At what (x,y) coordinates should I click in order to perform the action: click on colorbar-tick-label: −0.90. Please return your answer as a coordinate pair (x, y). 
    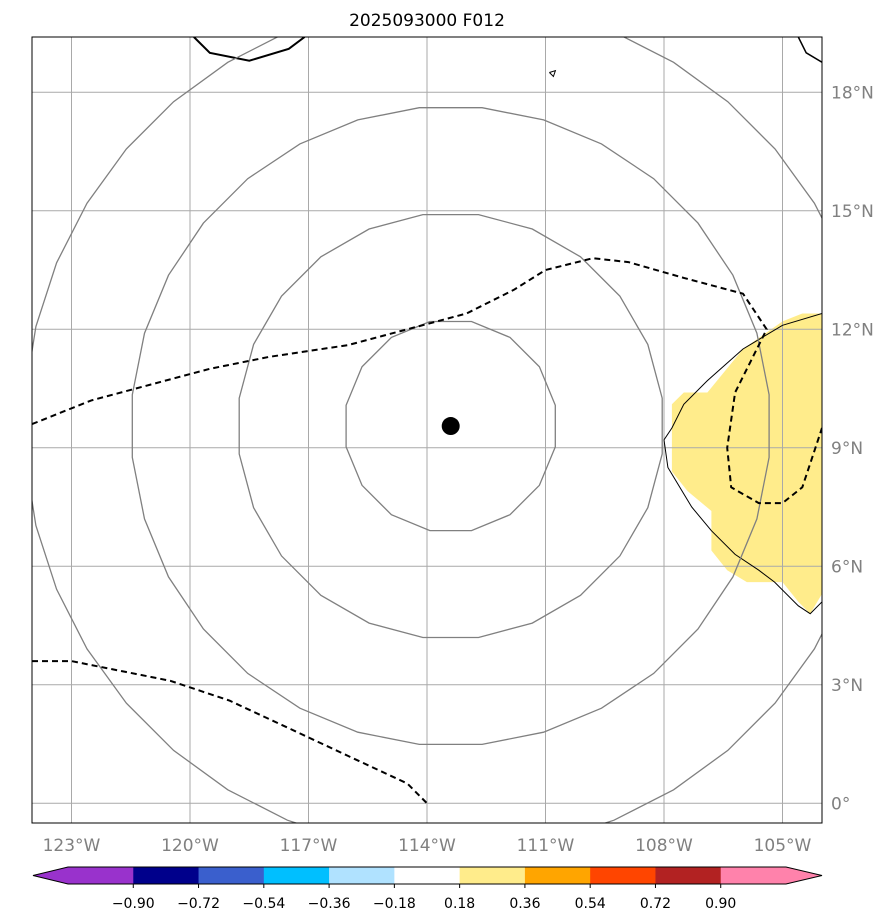
    Looking at the image, I should click on (133, 904).